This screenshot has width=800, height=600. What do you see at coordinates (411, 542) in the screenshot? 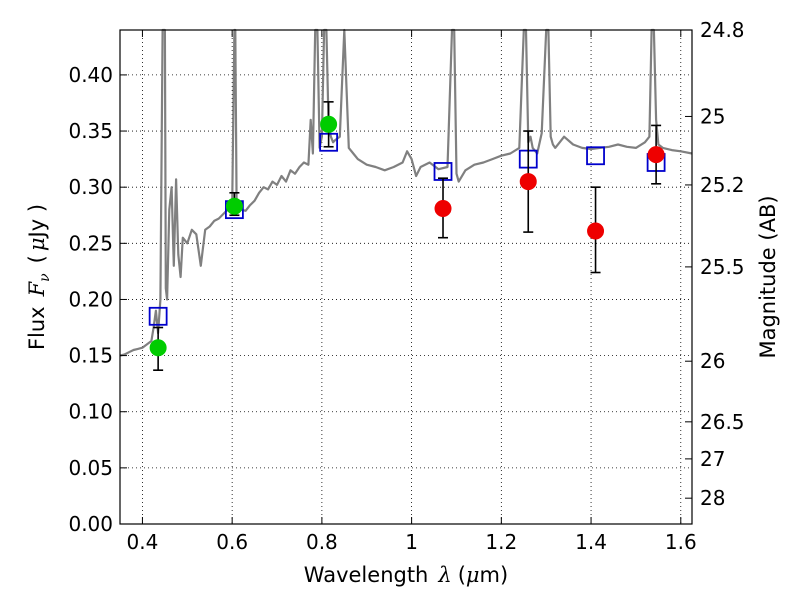
I see `x-tick-label: 1` at bounding box center [411, 542].